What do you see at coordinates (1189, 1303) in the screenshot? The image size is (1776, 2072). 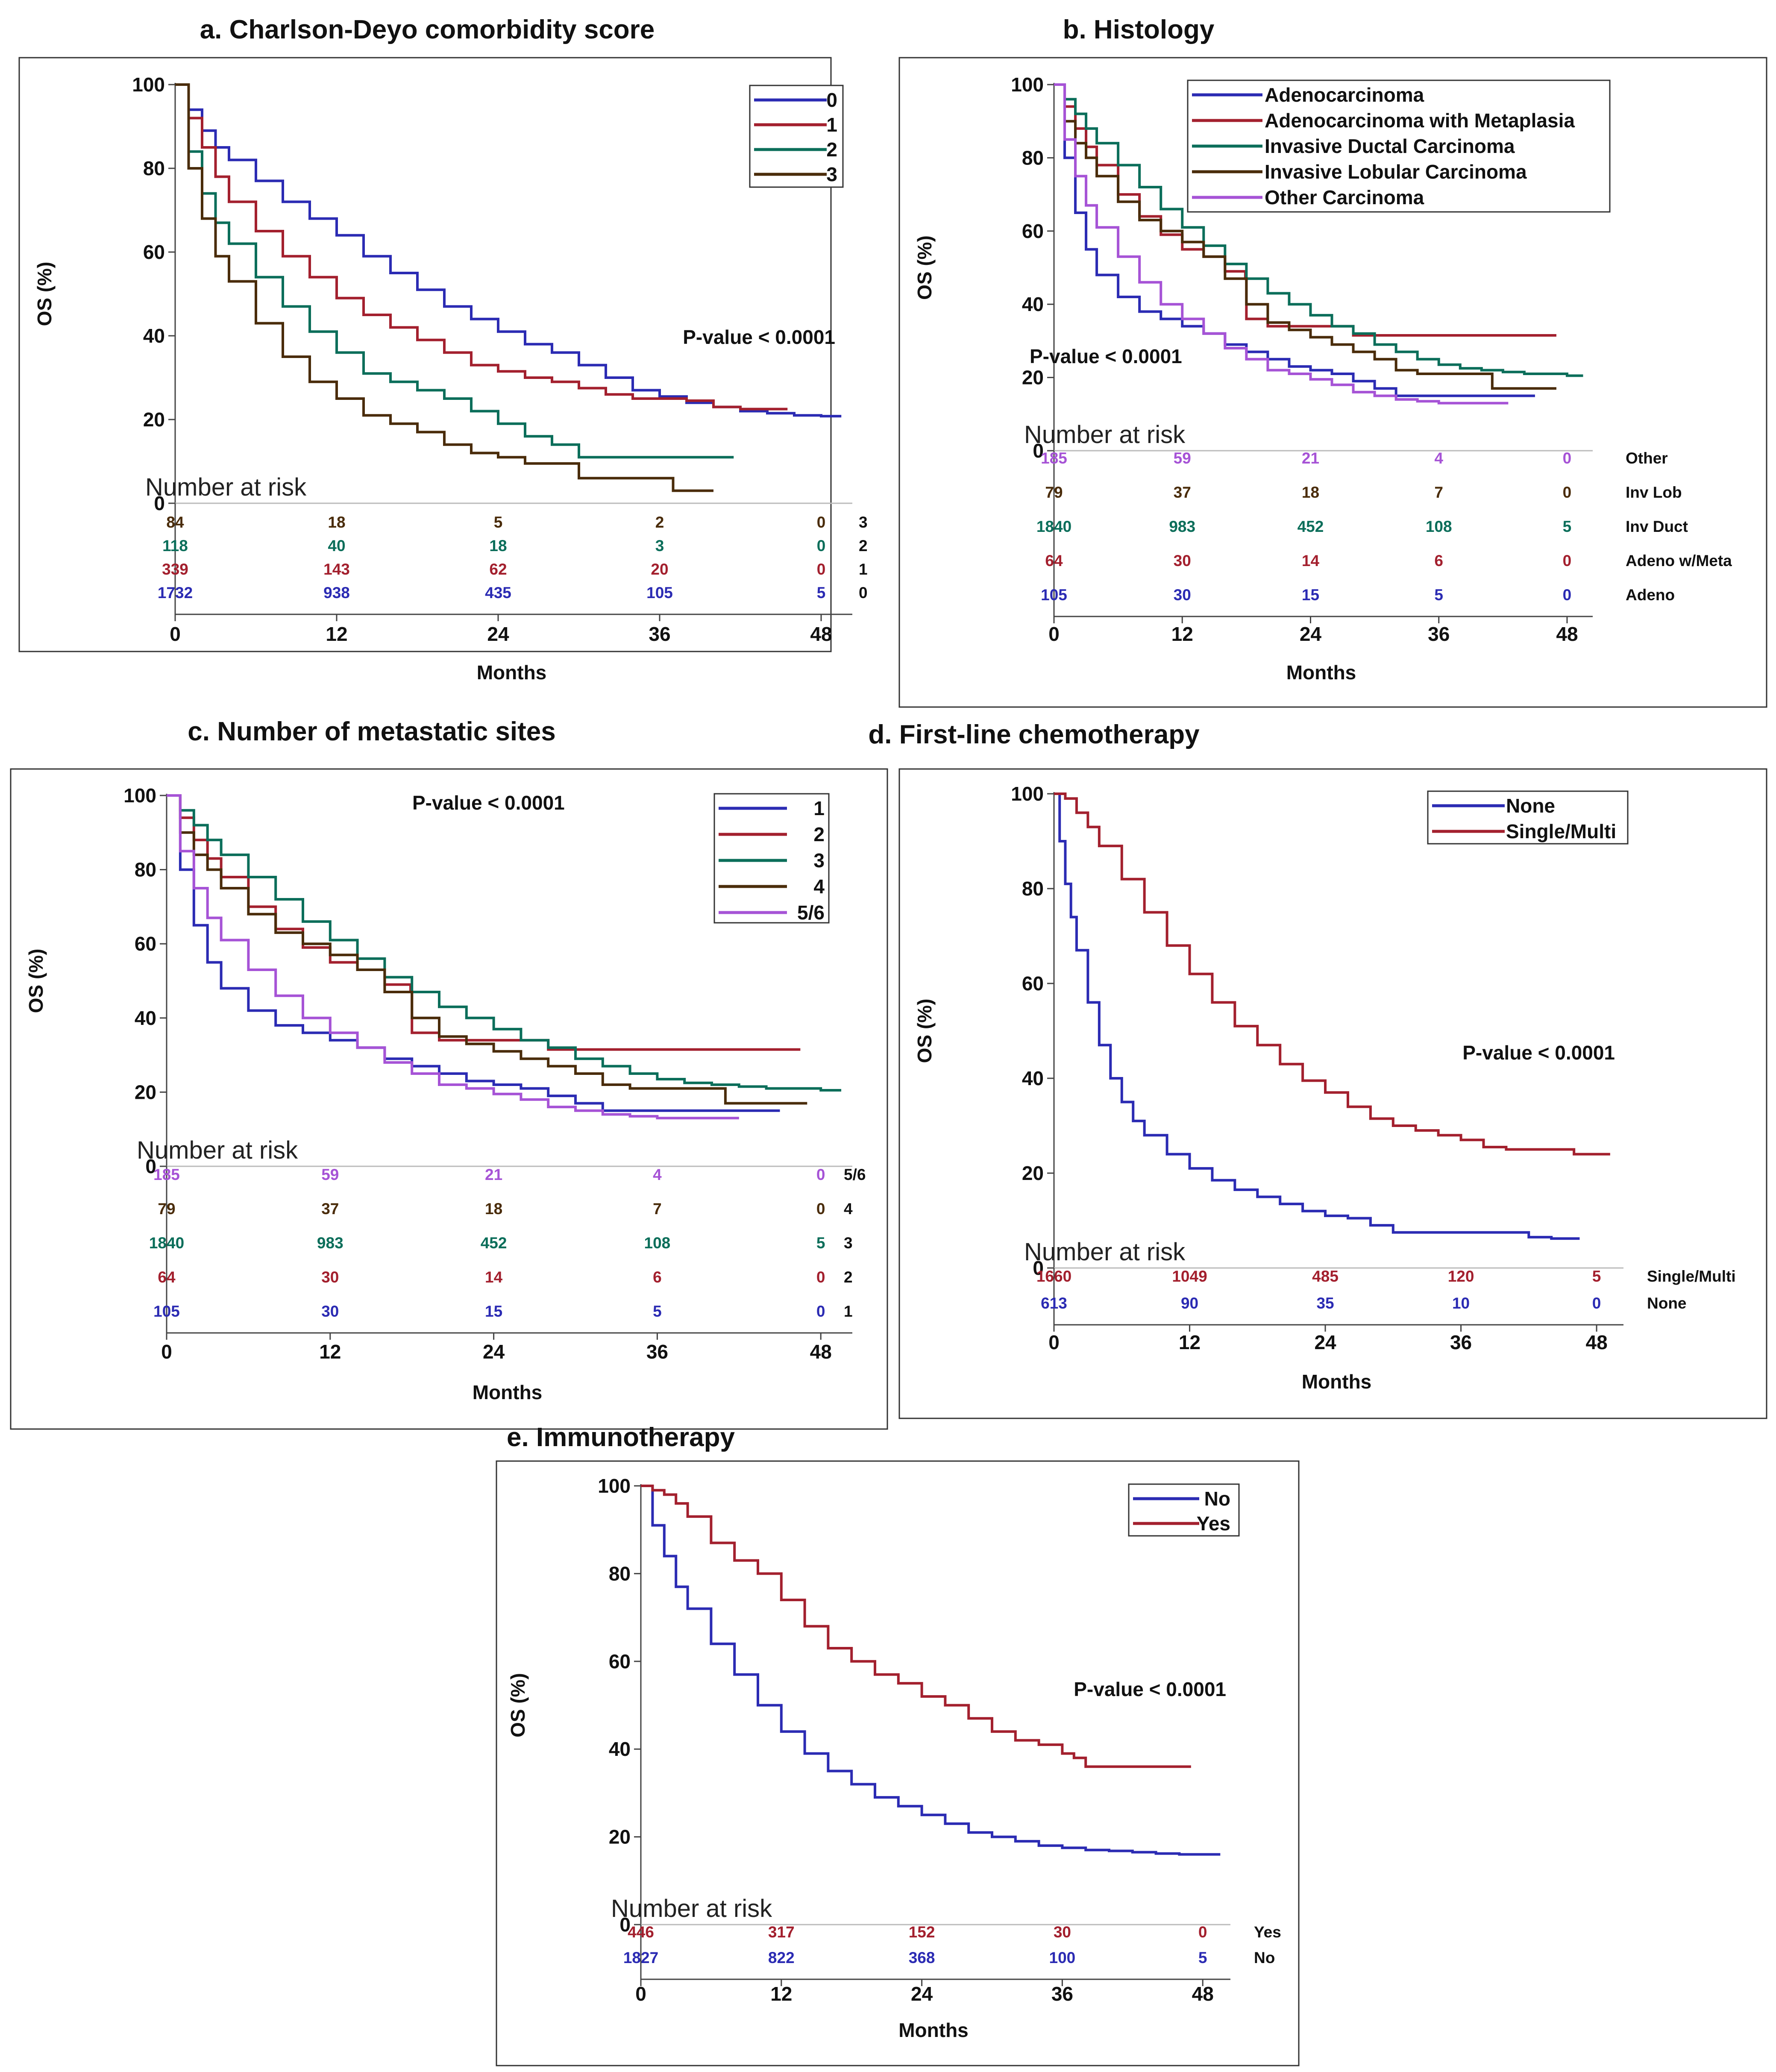 I see `risk-count: 90` at bounding box center [1189, 1303].